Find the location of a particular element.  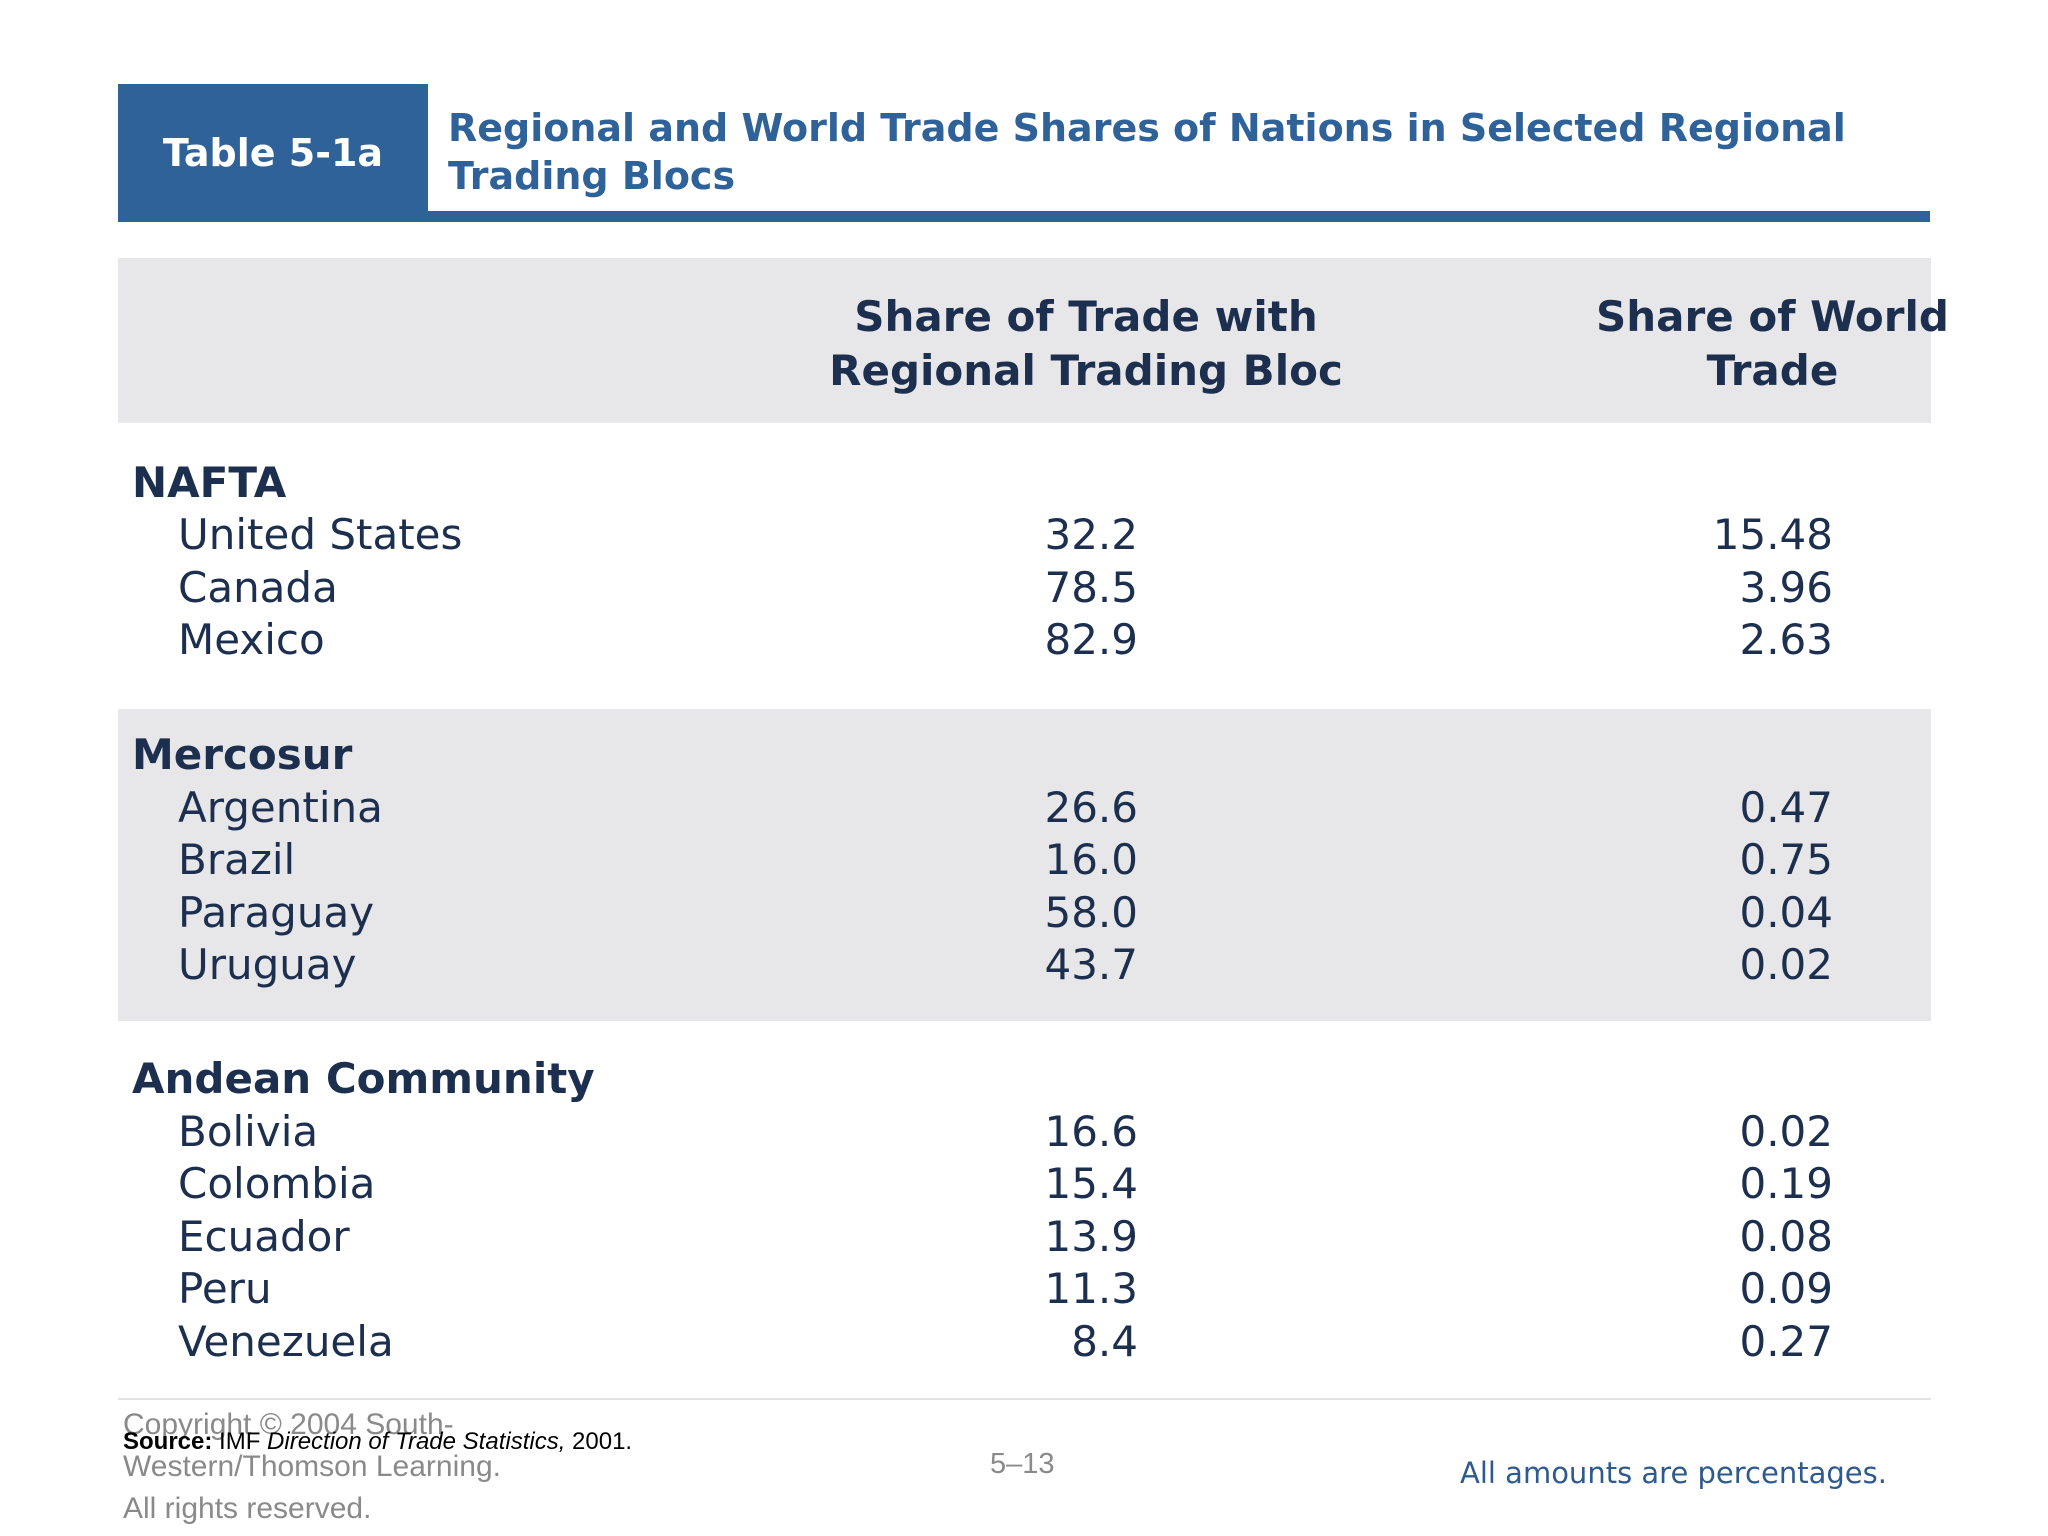

country-name: Peru is located at coordinates (225, 1288).